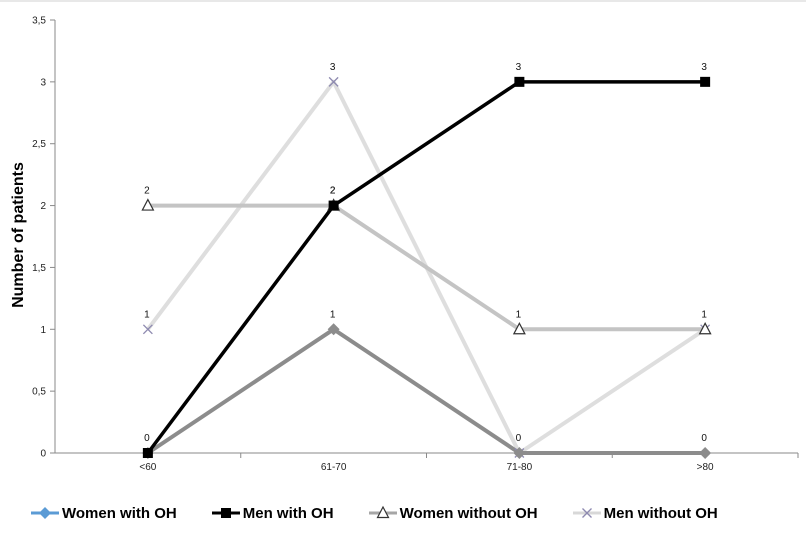 The image size is (806, 534). Describe the element at coordinates (705, 467) in the screenshot. I see `x-tick-label: >80` at that location.